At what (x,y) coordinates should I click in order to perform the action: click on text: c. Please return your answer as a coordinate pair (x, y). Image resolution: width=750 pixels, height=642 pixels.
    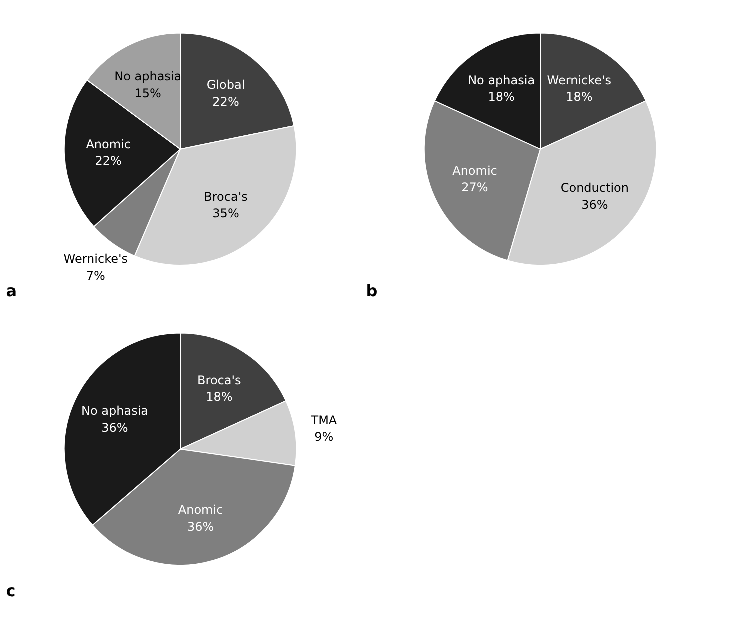
    Looking at the image, I should click on (11, 591).